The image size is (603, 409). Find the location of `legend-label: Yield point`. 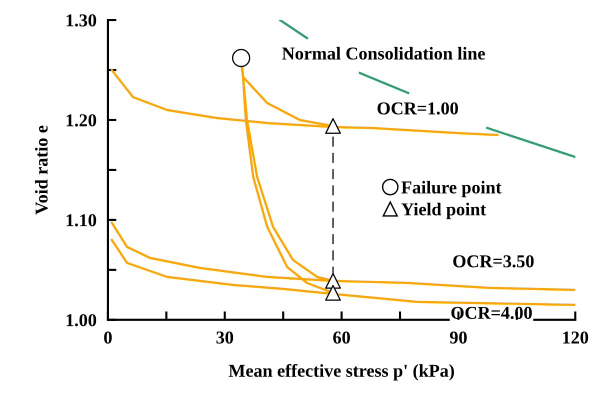

legend-label: Yield point is located at coordinates (443, 211).